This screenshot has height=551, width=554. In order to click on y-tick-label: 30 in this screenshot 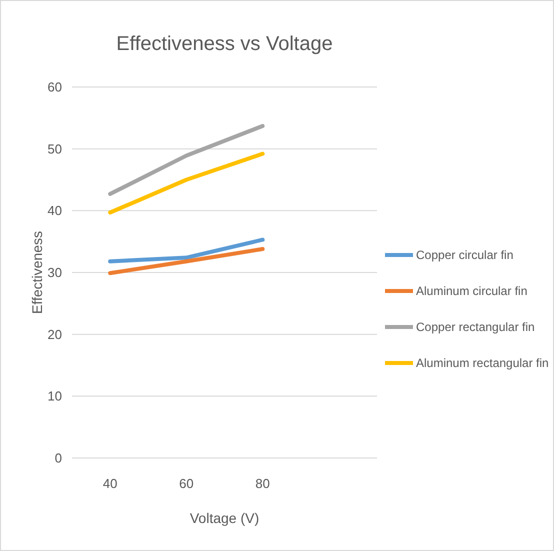, I will do `click(55, 272)`.